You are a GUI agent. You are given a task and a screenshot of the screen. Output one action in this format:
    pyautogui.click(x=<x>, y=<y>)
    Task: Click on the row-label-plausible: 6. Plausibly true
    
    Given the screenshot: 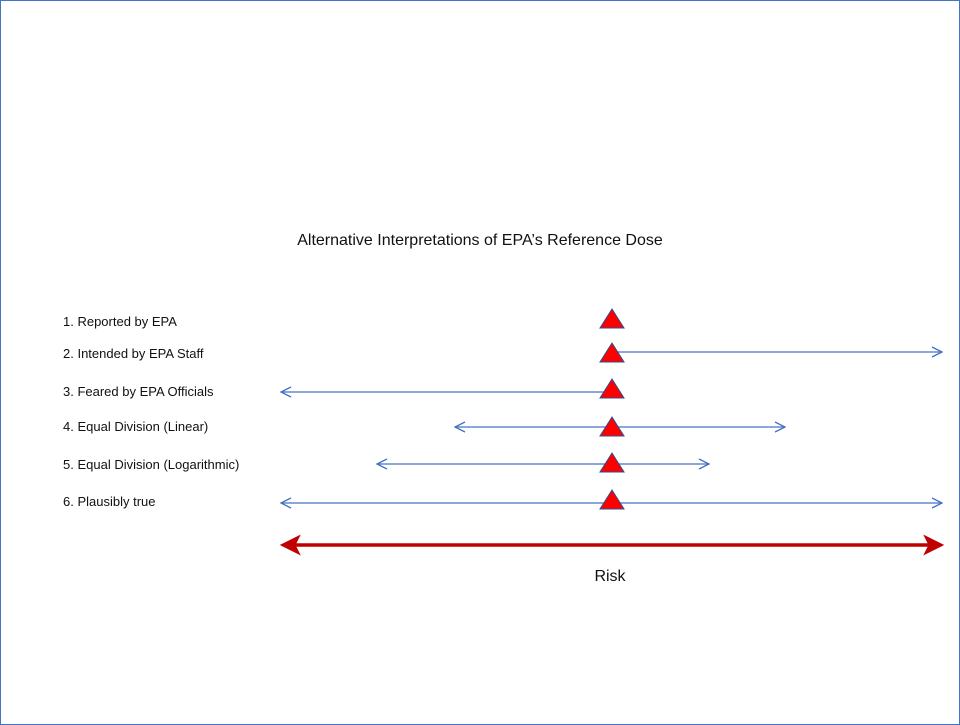 What is the action you would take?
    pyautogui.click(x=109, y=501)
    